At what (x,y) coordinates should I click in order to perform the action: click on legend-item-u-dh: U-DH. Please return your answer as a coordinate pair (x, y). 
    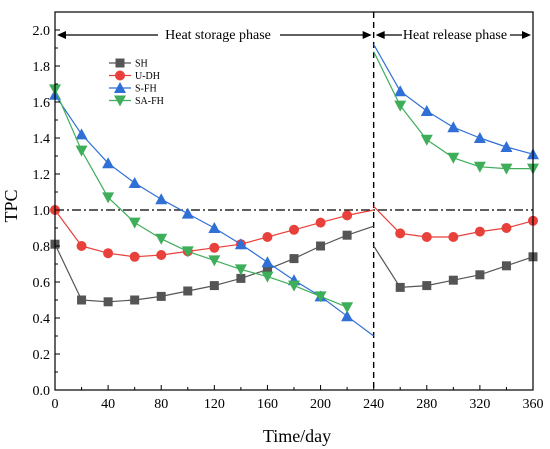
    Looking at the image, I should click on (134, 76).